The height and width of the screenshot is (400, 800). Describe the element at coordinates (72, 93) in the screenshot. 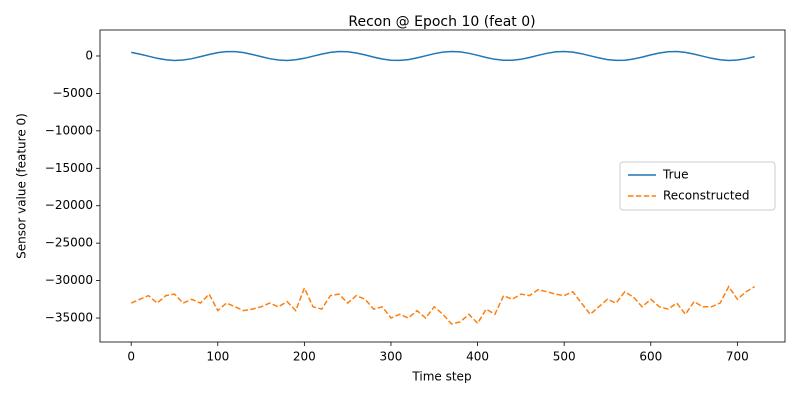

I see `y-tick-label: −5000` at that location.